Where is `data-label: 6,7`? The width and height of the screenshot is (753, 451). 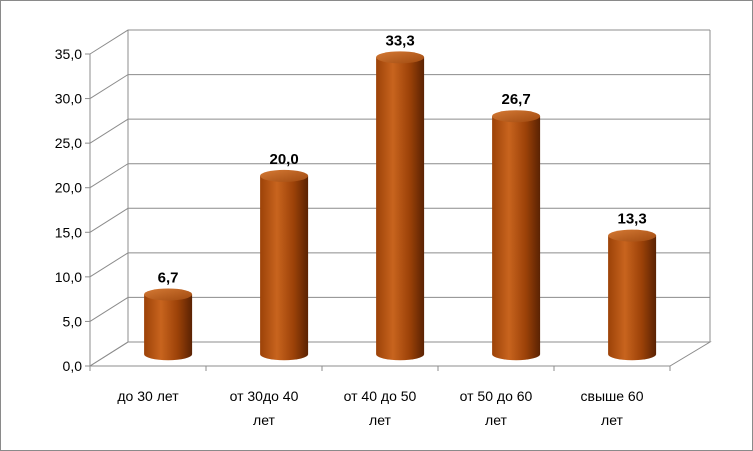
data-label: 6,7 is located at coordinates (168, 277).